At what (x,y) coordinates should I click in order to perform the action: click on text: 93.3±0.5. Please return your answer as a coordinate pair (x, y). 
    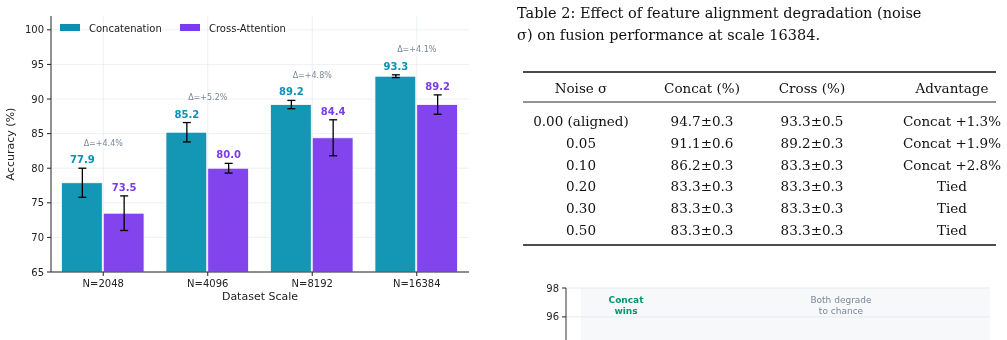
    Looking at the image, I should click on (812, 121).